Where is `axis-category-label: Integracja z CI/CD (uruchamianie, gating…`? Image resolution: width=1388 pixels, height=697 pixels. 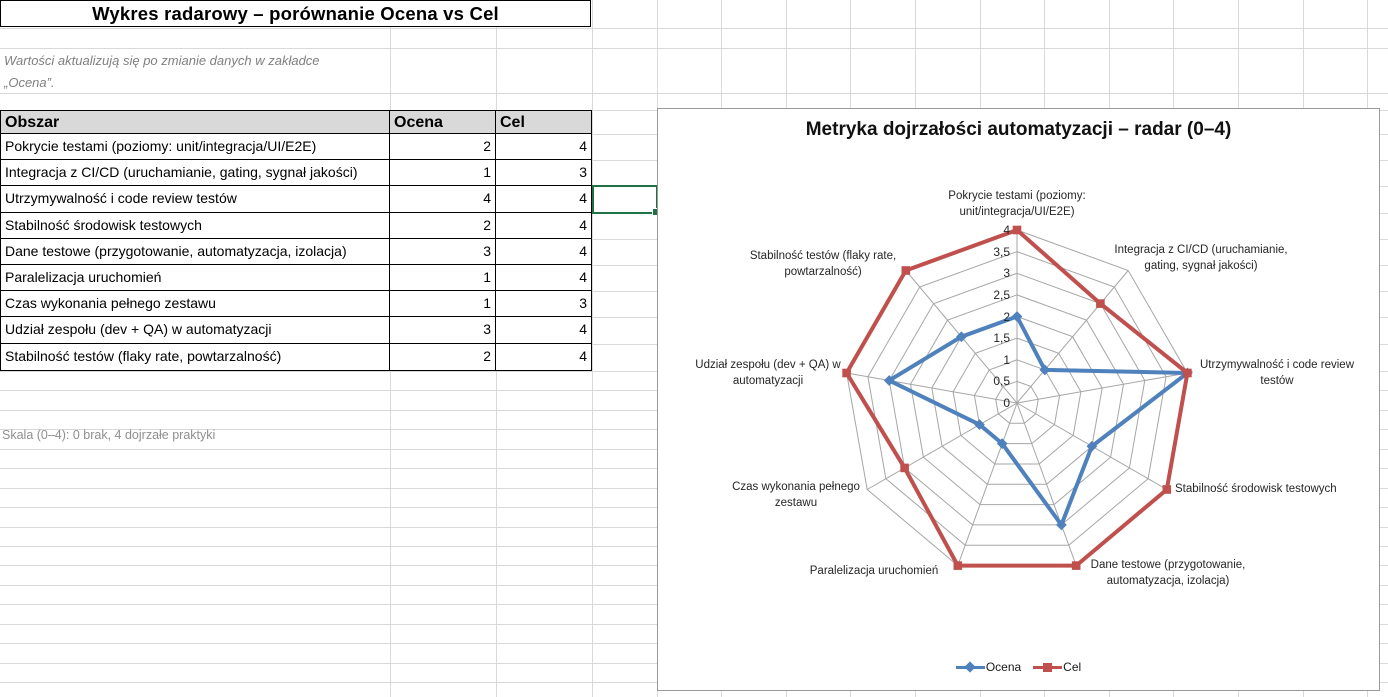 axis-category-label: Integracja z CI/CD (uruchamianie, gating… is located at coordinates (1201, 258).